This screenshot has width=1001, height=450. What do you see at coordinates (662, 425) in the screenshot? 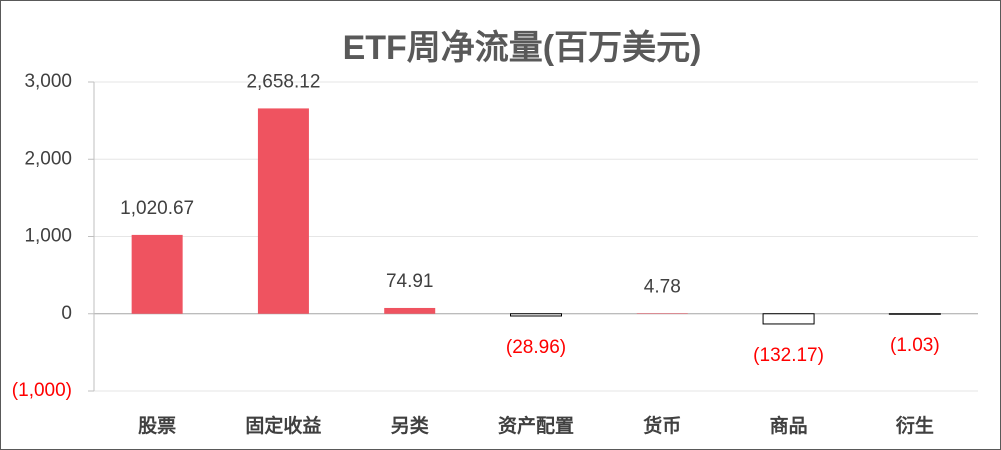
I see `x-tick-label: 货币` at bounding box center [662, 425].